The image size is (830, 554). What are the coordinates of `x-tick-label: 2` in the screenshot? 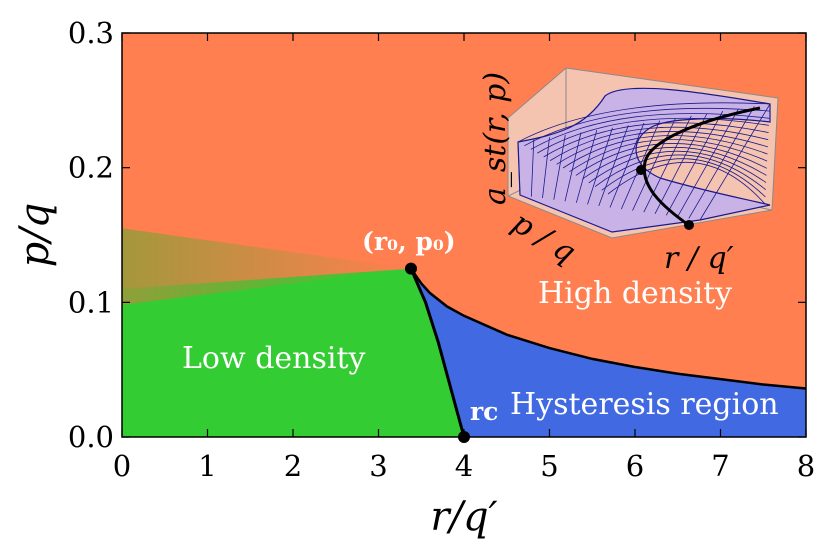 It's located at (293, 466).